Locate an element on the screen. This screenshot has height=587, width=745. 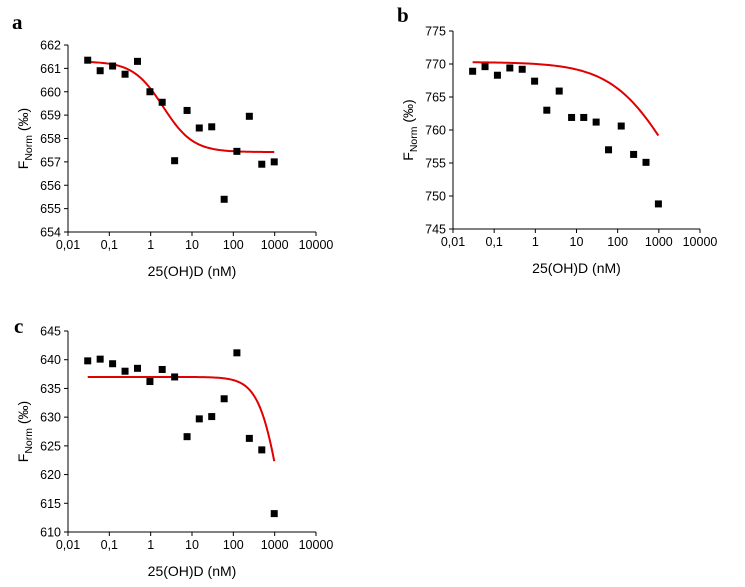
panel-letter: a is located at coordinates (17, 22).